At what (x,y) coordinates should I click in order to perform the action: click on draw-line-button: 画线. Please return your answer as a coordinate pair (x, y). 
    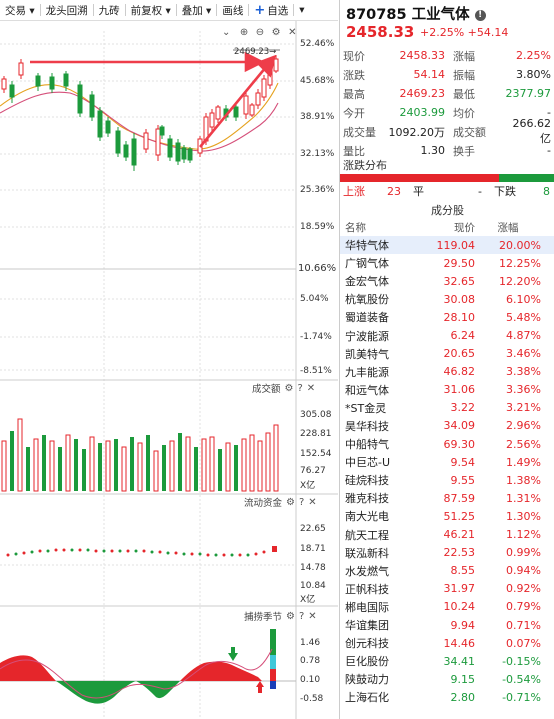
    Looking at the image, I should click on (233, 10).